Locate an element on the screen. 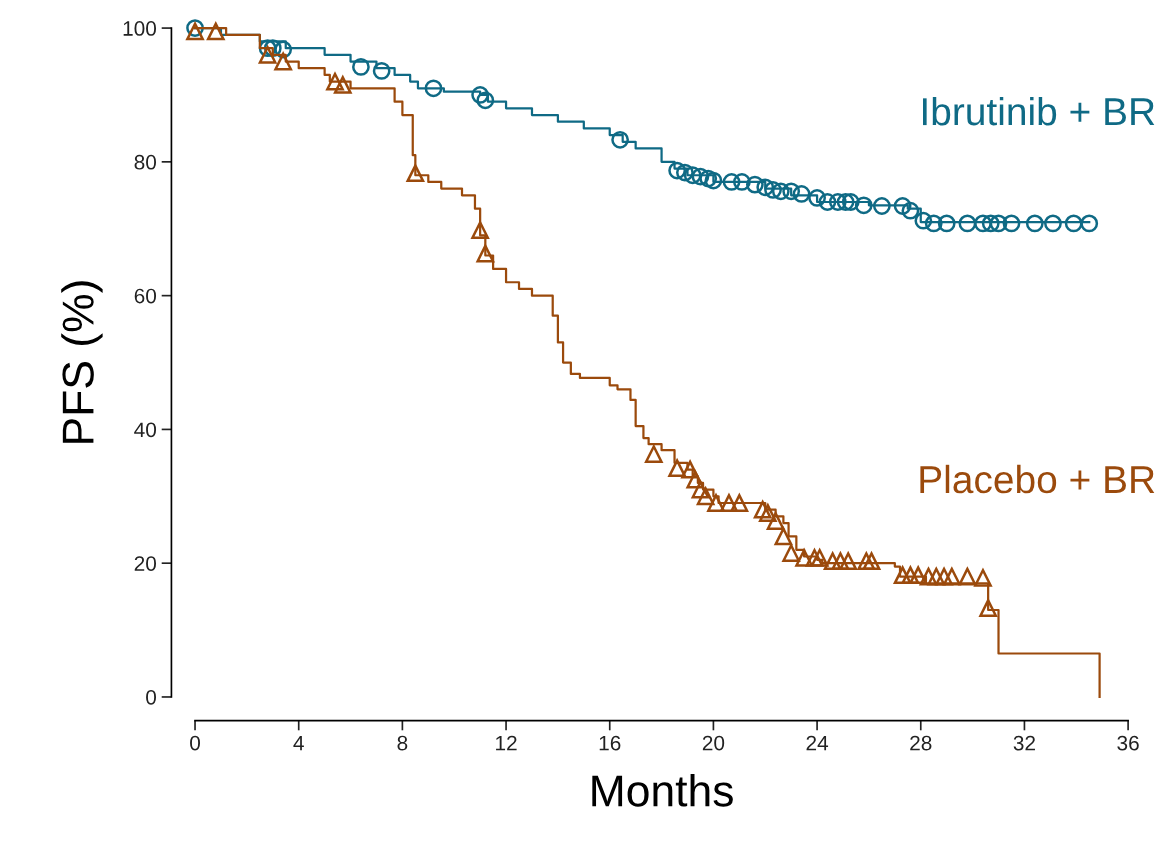  x-tick-label: 28 is located at coordinates (921, 743).